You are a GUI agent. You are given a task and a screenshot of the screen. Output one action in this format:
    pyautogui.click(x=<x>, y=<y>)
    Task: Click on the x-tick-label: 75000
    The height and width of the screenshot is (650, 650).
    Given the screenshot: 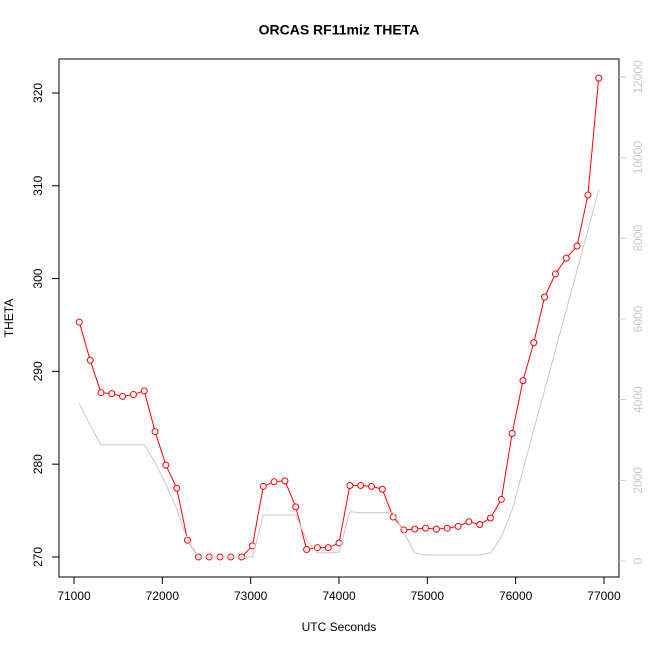 What is the action you would take?
    pyautogui.click(x=428, y=596)
    